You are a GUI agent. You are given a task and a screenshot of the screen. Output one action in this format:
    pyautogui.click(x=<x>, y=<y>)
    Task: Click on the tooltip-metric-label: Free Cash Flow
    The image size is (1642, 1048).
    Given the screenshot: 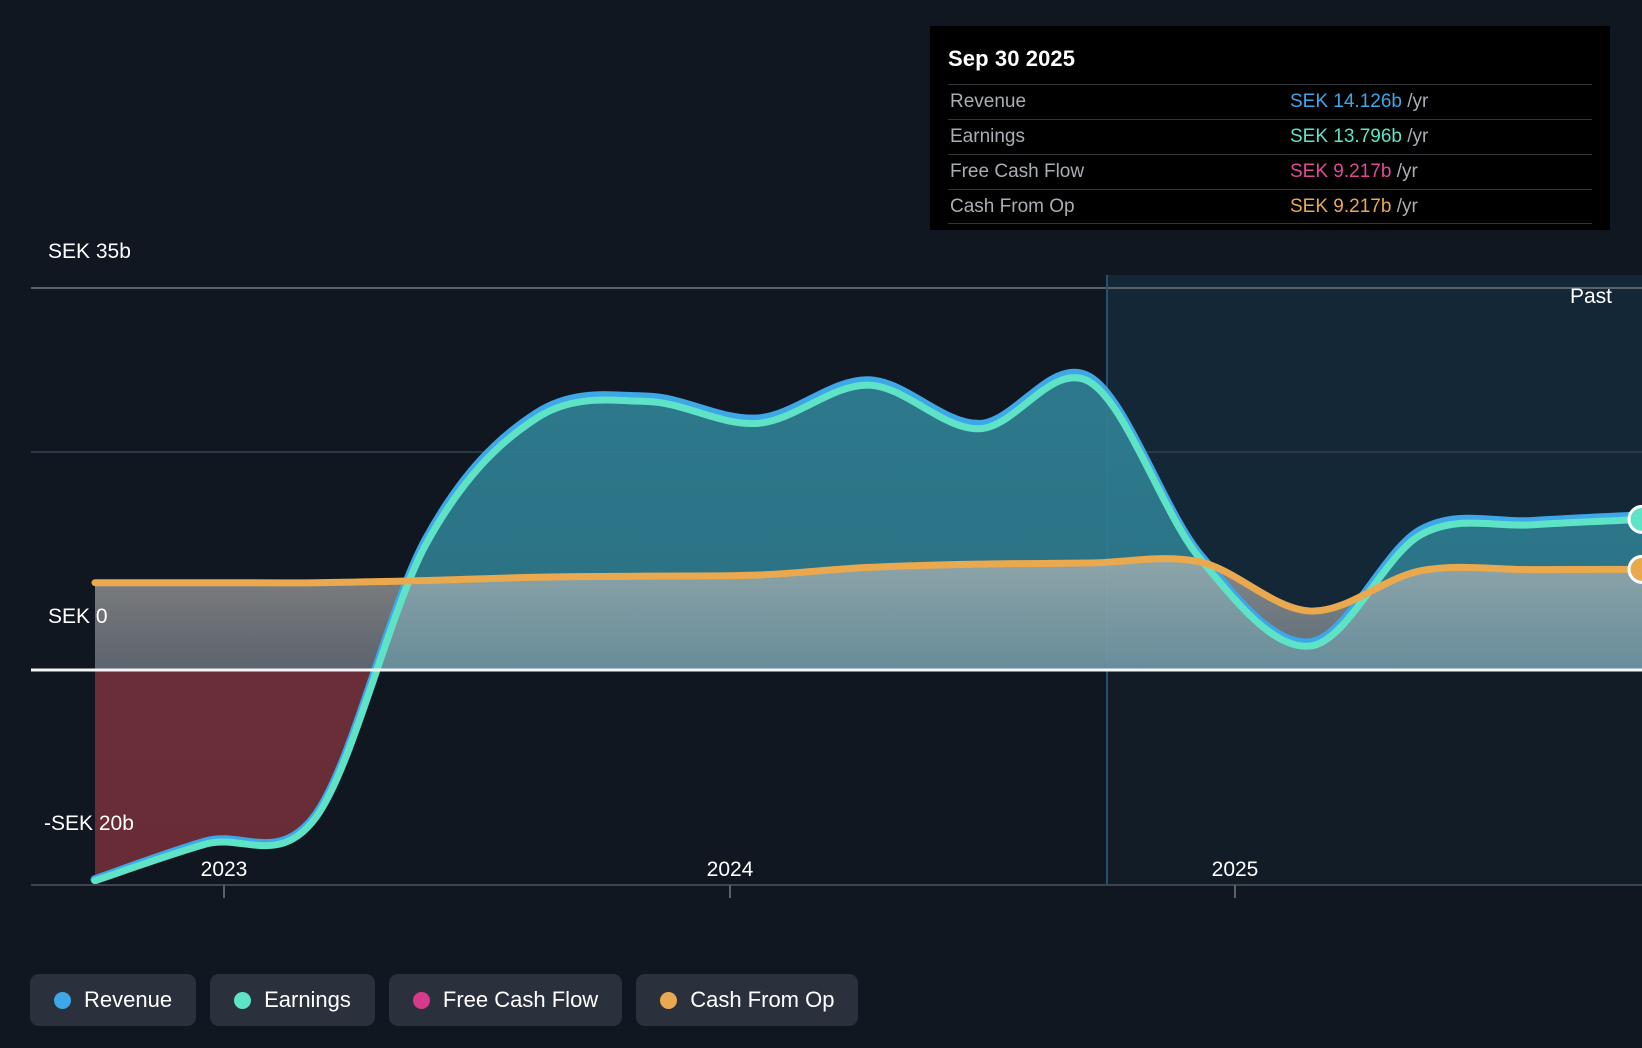 What is the action you would take?
    pyautogui.click(x=1017, y=171)
    